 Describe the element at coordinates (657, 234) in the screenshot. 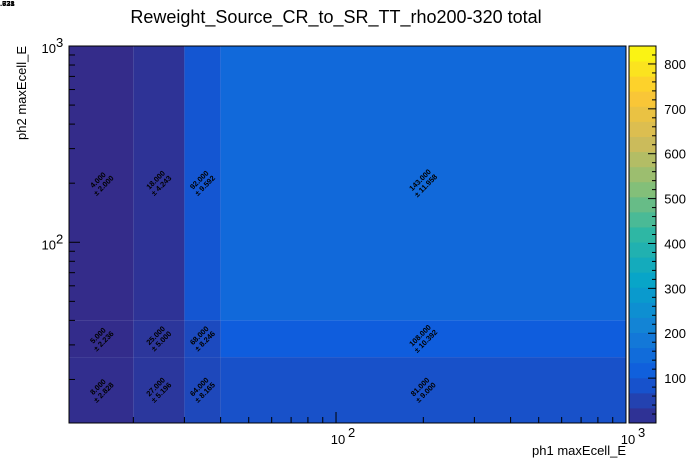

I see `color-scale-bar: 100 200 300 400 500 600 700 800` at that location.